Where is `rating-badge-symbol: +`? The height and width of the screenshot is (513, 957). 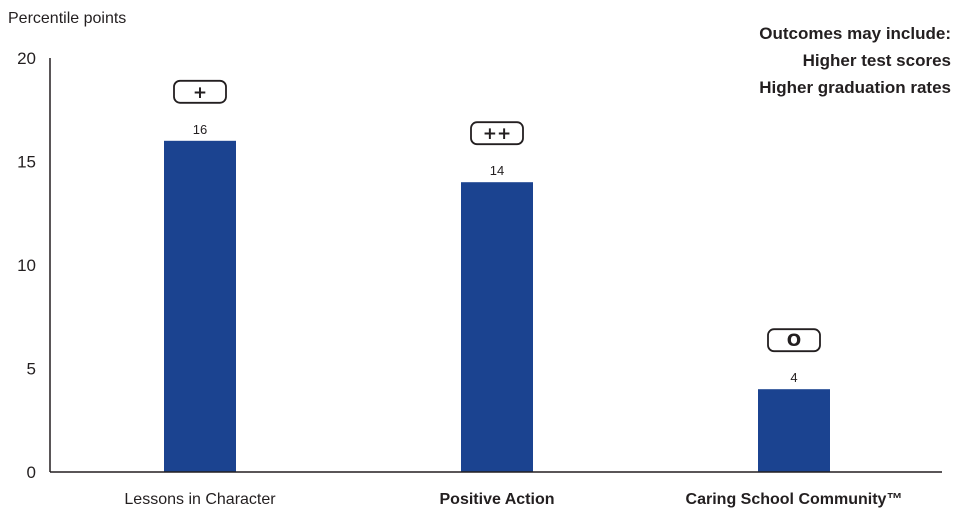
rating-badge-symbol: + is located at coordinates (200, 93).